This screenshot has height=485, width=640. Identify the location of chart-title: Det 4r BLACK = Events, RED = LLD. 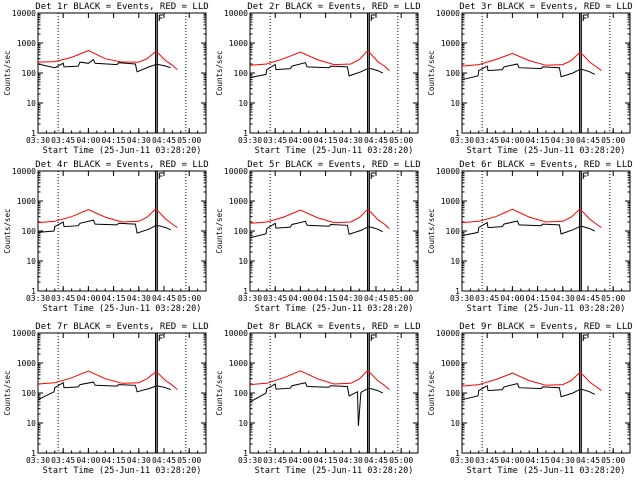
(121, 165).